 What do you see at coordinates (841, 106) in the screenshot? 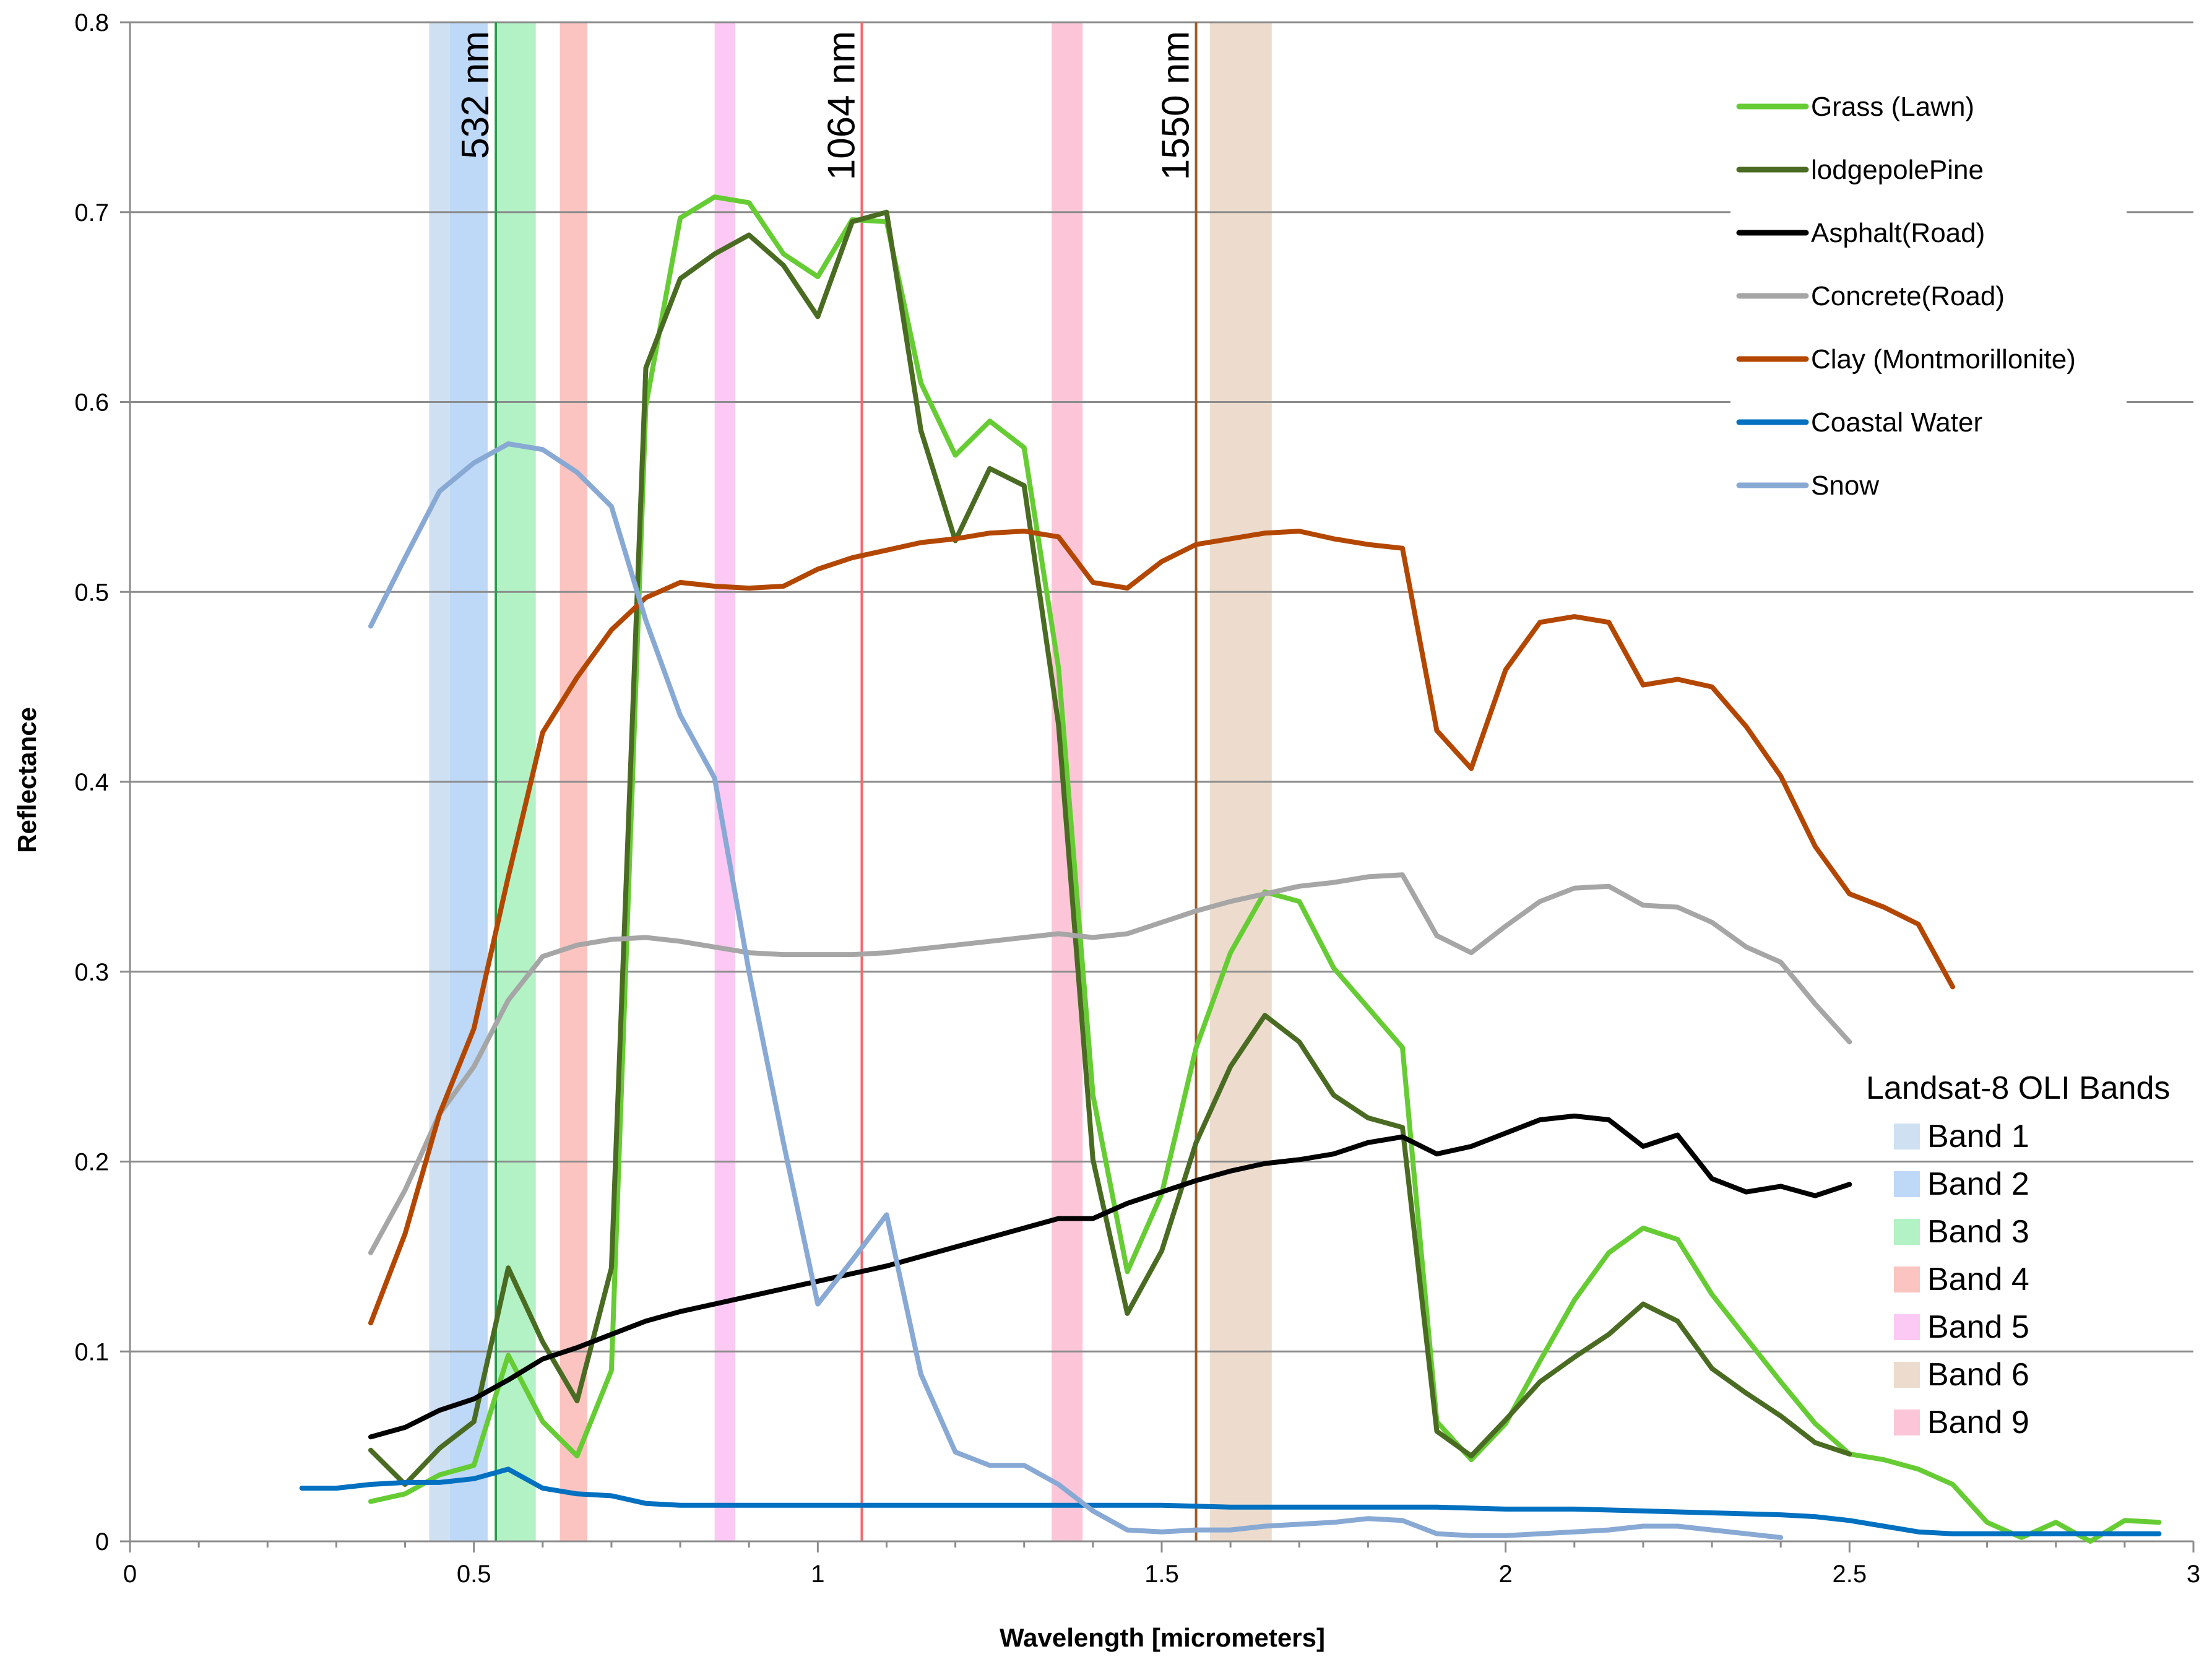
I see `reference-label-1064-nm: 1064 nm` at bounding box center [841, 106].